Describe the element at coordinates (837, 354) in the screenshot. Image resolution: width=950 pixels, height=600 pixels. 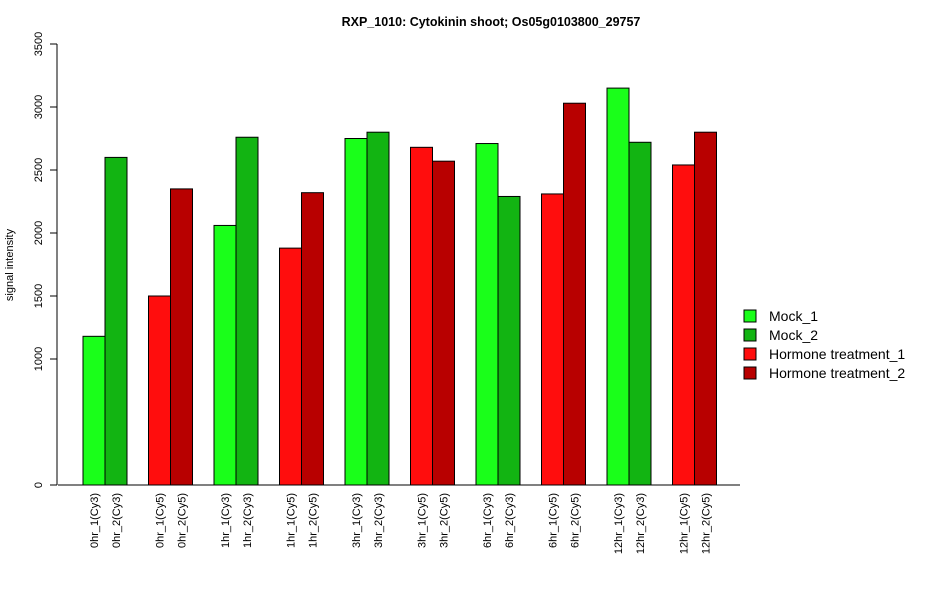
I see `legend-label: Hormone treatment_1` at that location.